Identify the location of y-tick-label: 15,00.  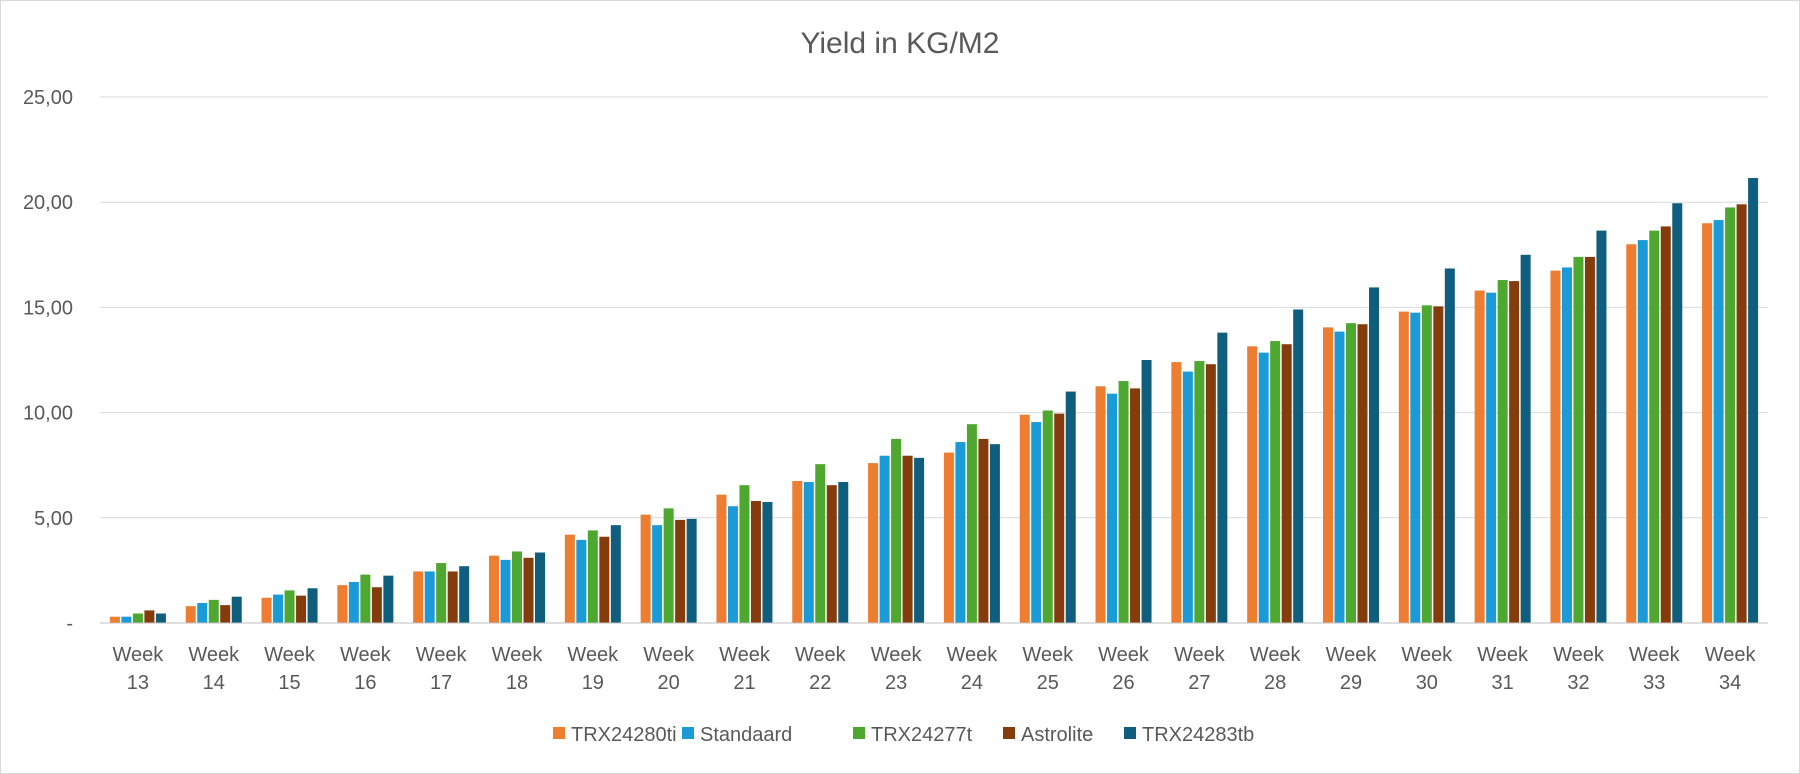
(48, 308).